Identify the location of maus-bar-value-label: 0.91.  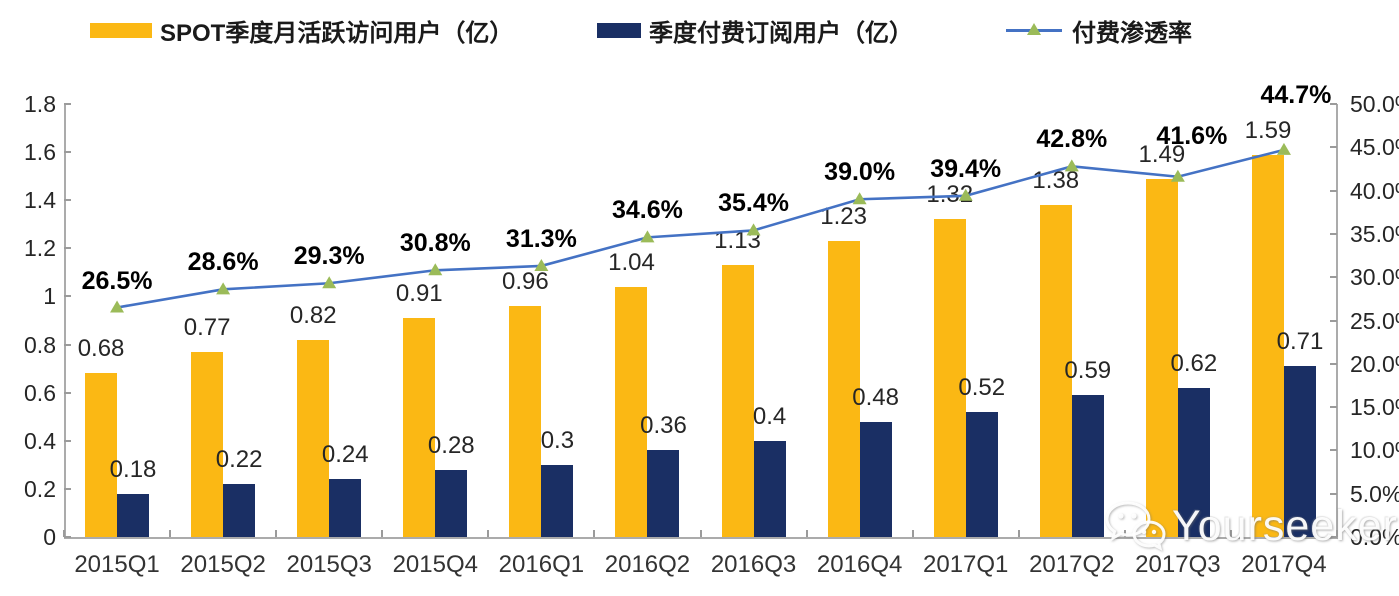
(419, 294).